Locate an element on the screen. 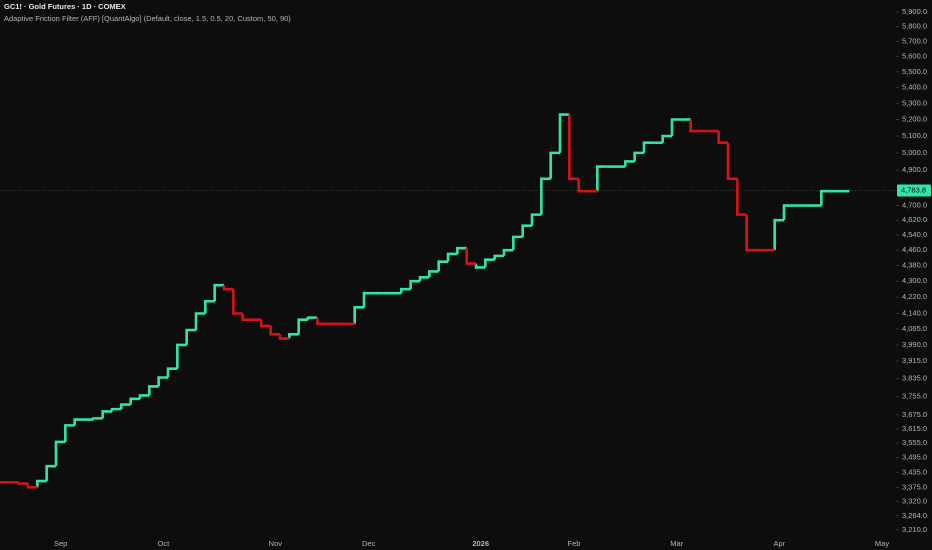 This screenshot has height=550, width=932. y-tick-label: 3,615.0 is located at coordinates (914, 428).